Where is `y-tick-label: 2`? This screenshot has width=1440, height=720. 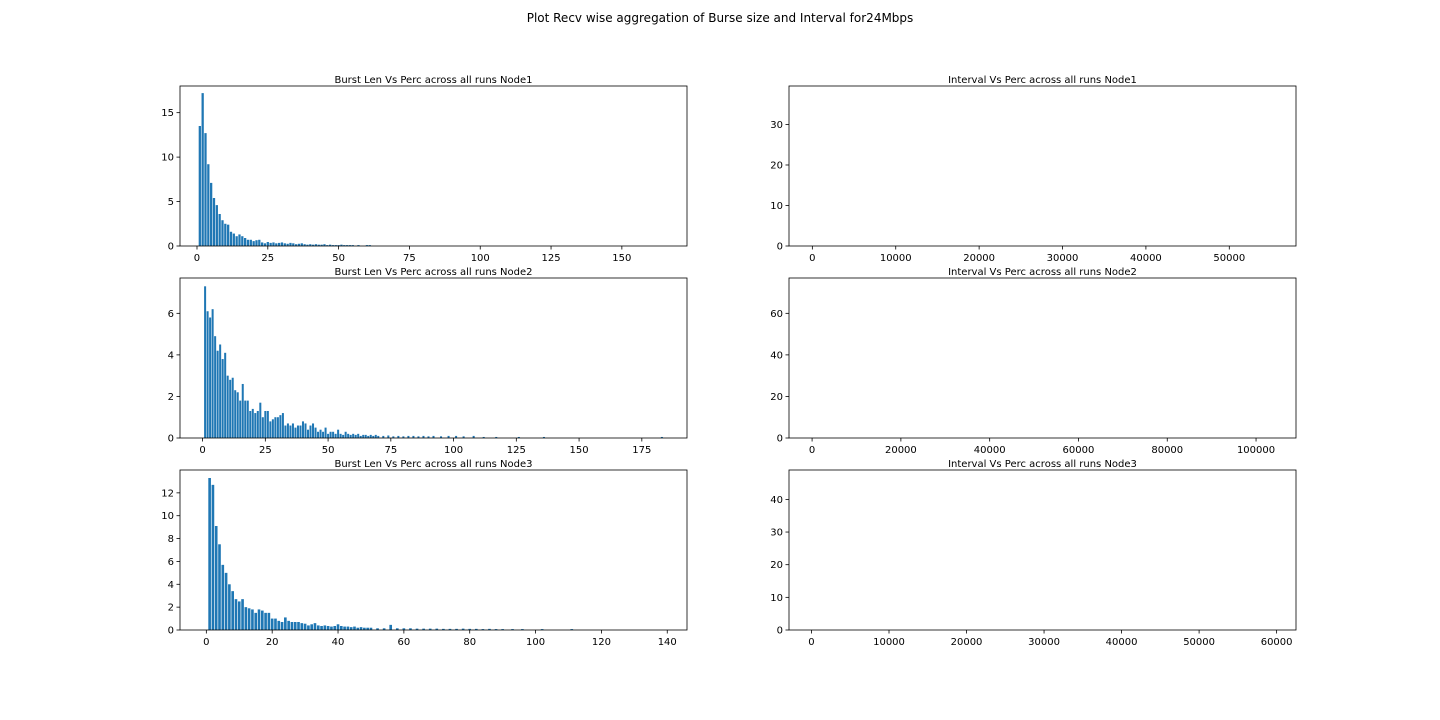
y-tick-label: 2 is located at coordinates (171, 397).